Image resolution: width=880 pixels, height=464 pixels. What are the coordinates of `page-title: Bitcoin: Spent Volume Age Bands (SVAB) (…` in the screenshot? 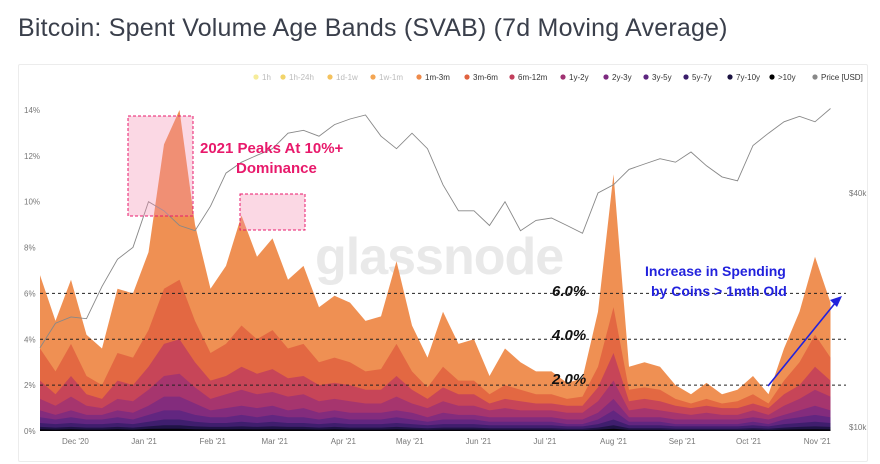 It's located at (373, 28).